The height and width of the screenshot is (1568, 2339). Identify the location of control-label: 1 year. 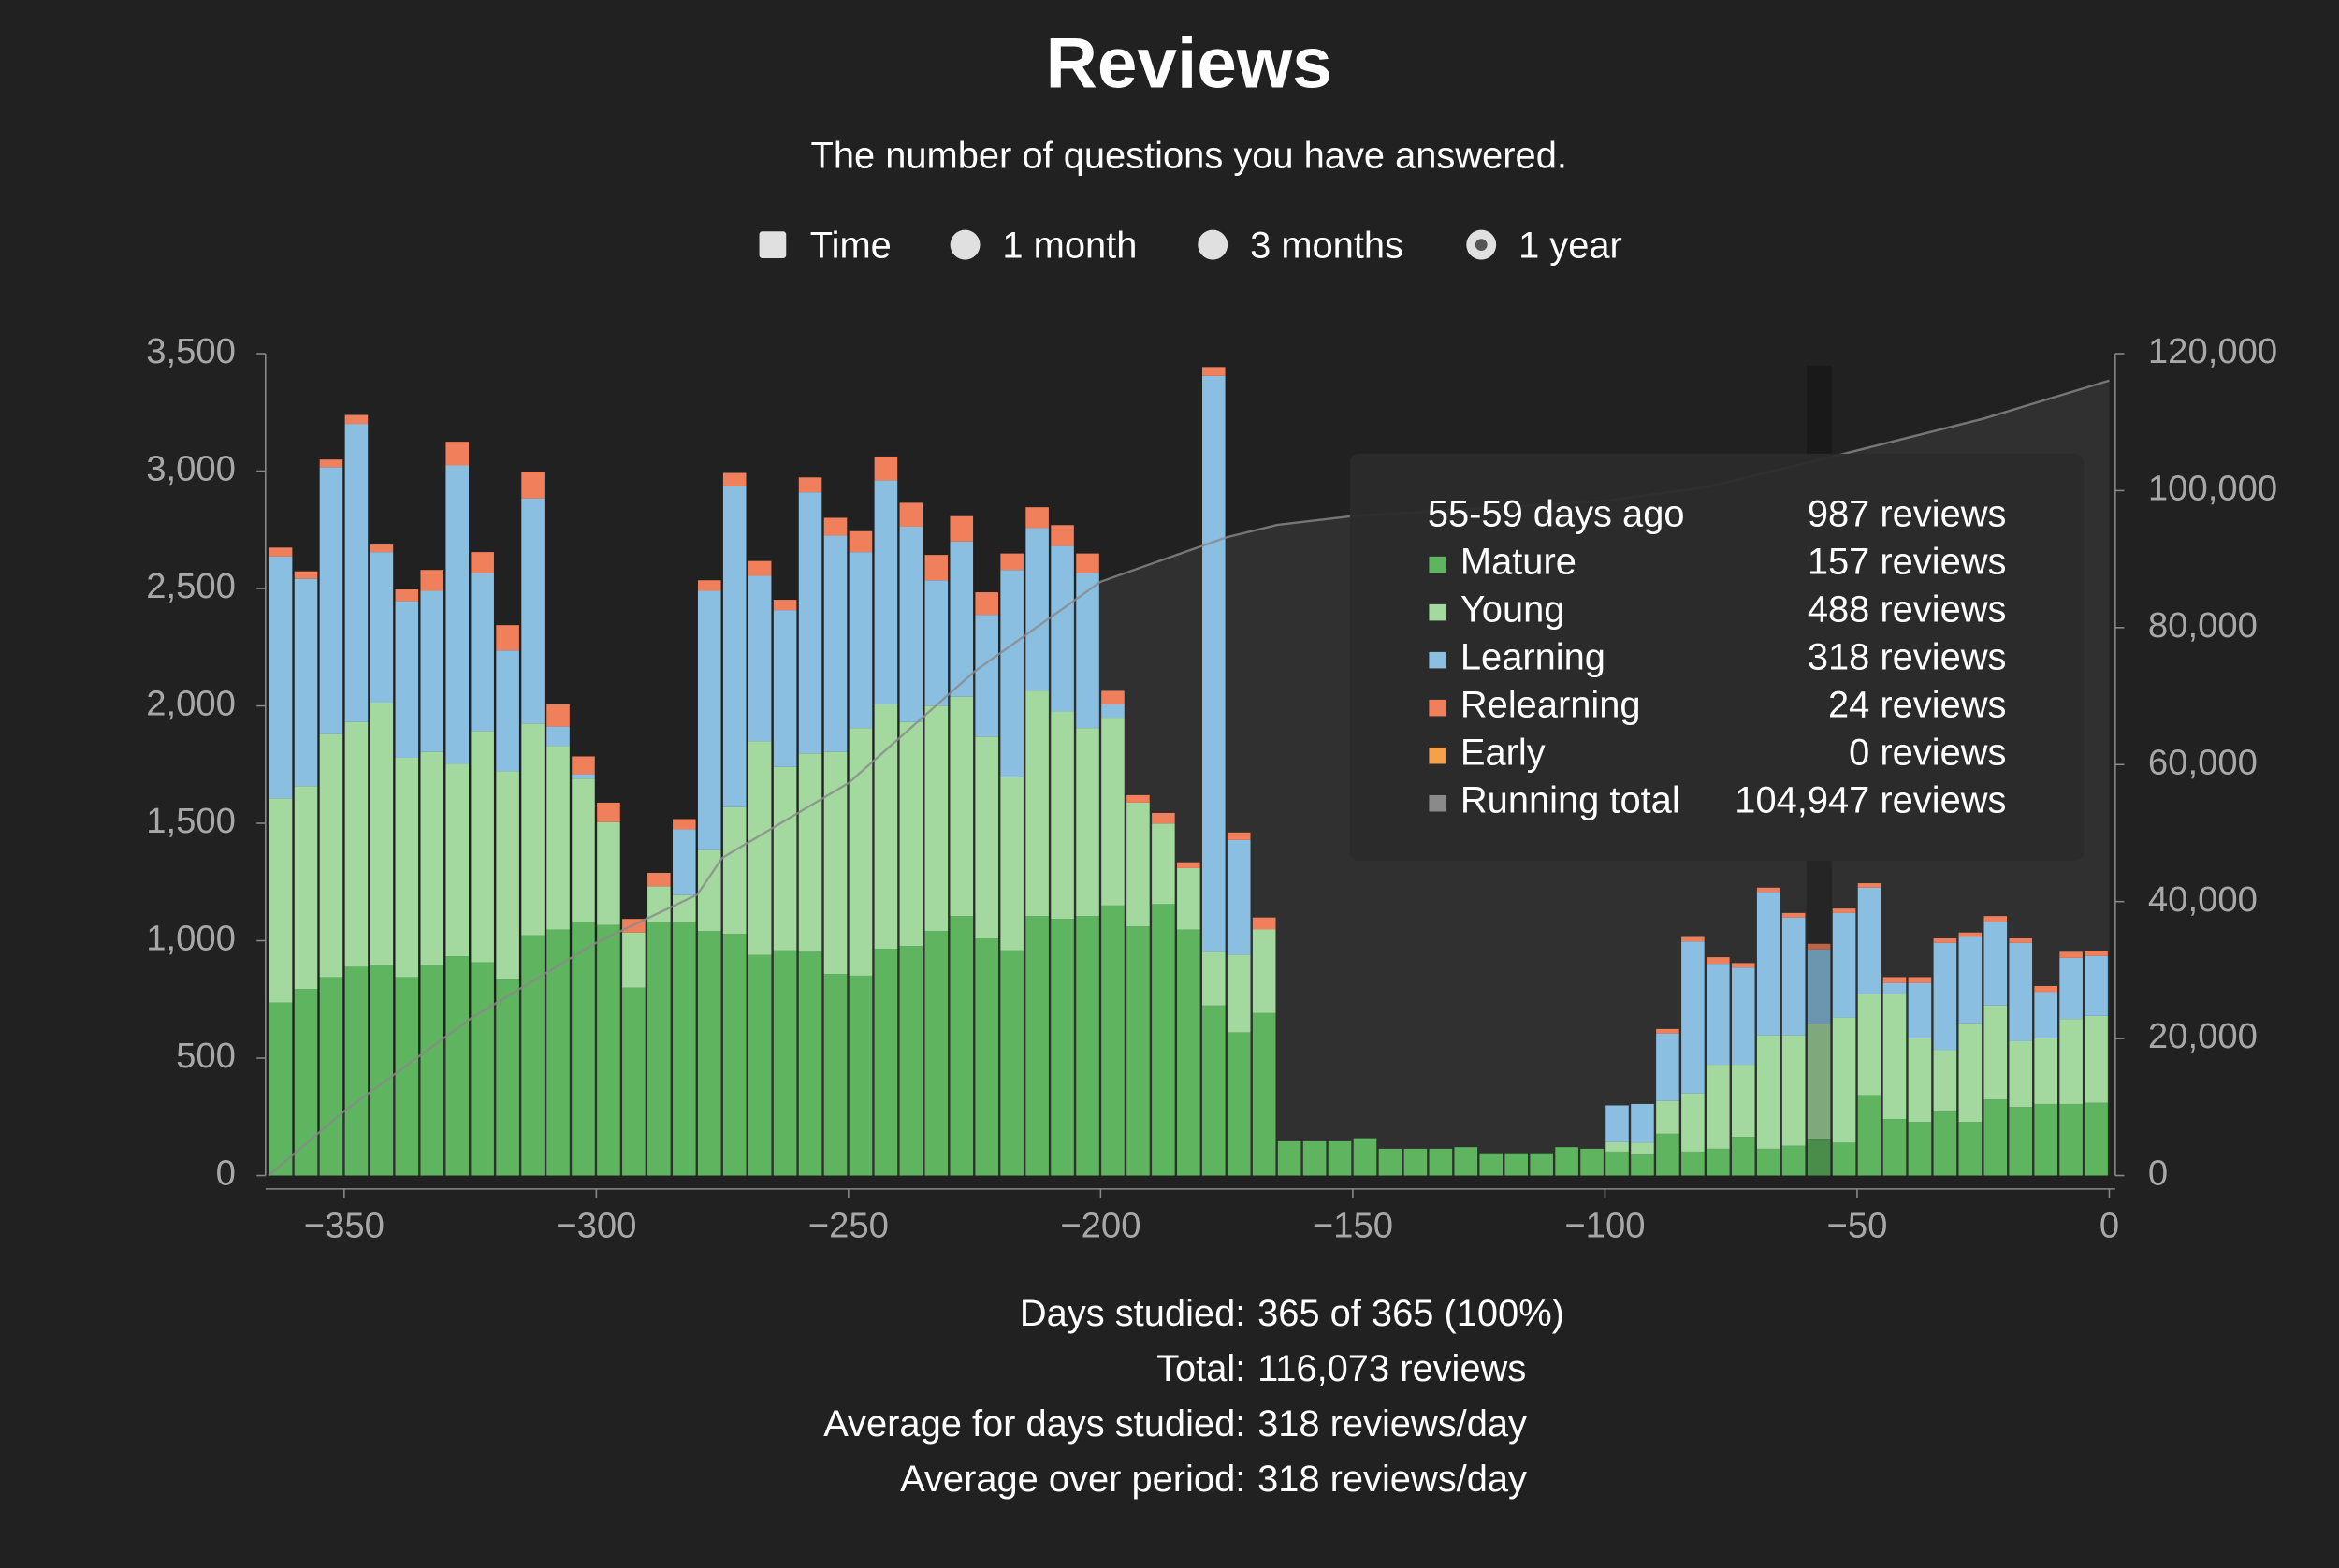
(1570, 246).